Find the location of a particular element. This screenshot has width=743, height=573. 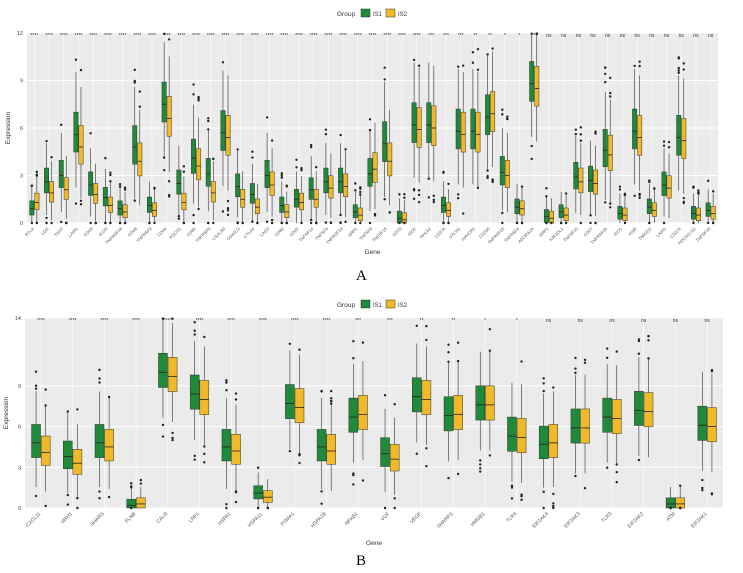

x-tick-label: VEGF is located at coordinates (416, 518).